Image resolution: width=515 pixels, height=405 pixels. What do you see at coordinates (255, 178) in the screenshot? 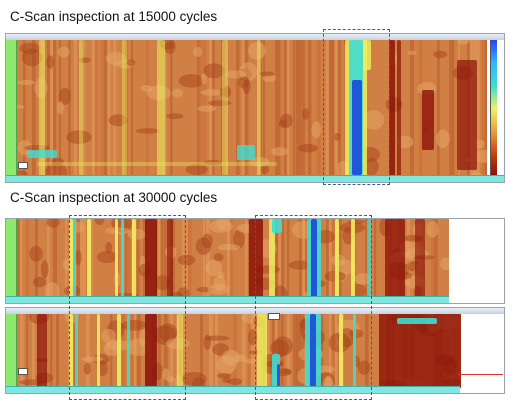
I see `x-axis-ruler` at bounding box center [255, 178].